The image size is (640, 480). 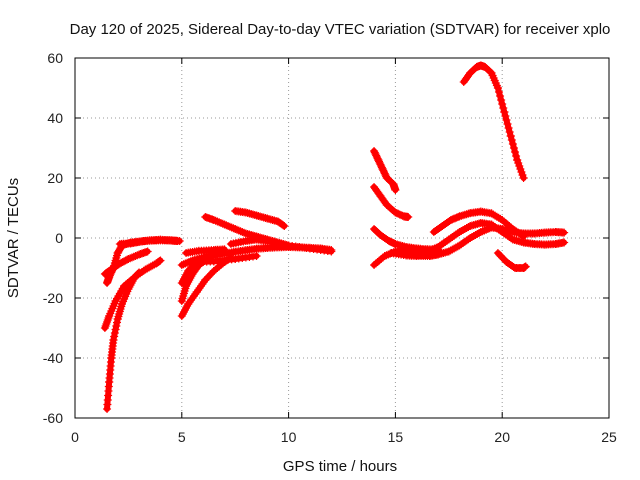 What do you see at coordinates (609, 437) in the screenshot?
I see `x-tick-label: 25` at bounding box center [609, 437].